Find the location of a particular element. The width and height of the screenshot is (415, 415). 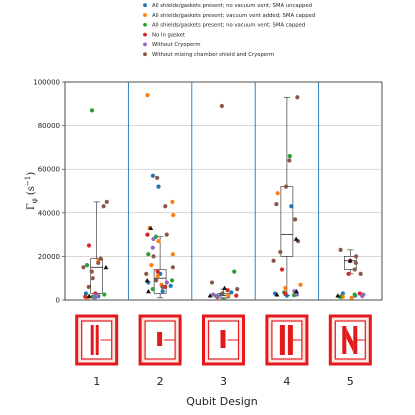

x-axis-title: Qubit Design is located at coordinates (221, 401).